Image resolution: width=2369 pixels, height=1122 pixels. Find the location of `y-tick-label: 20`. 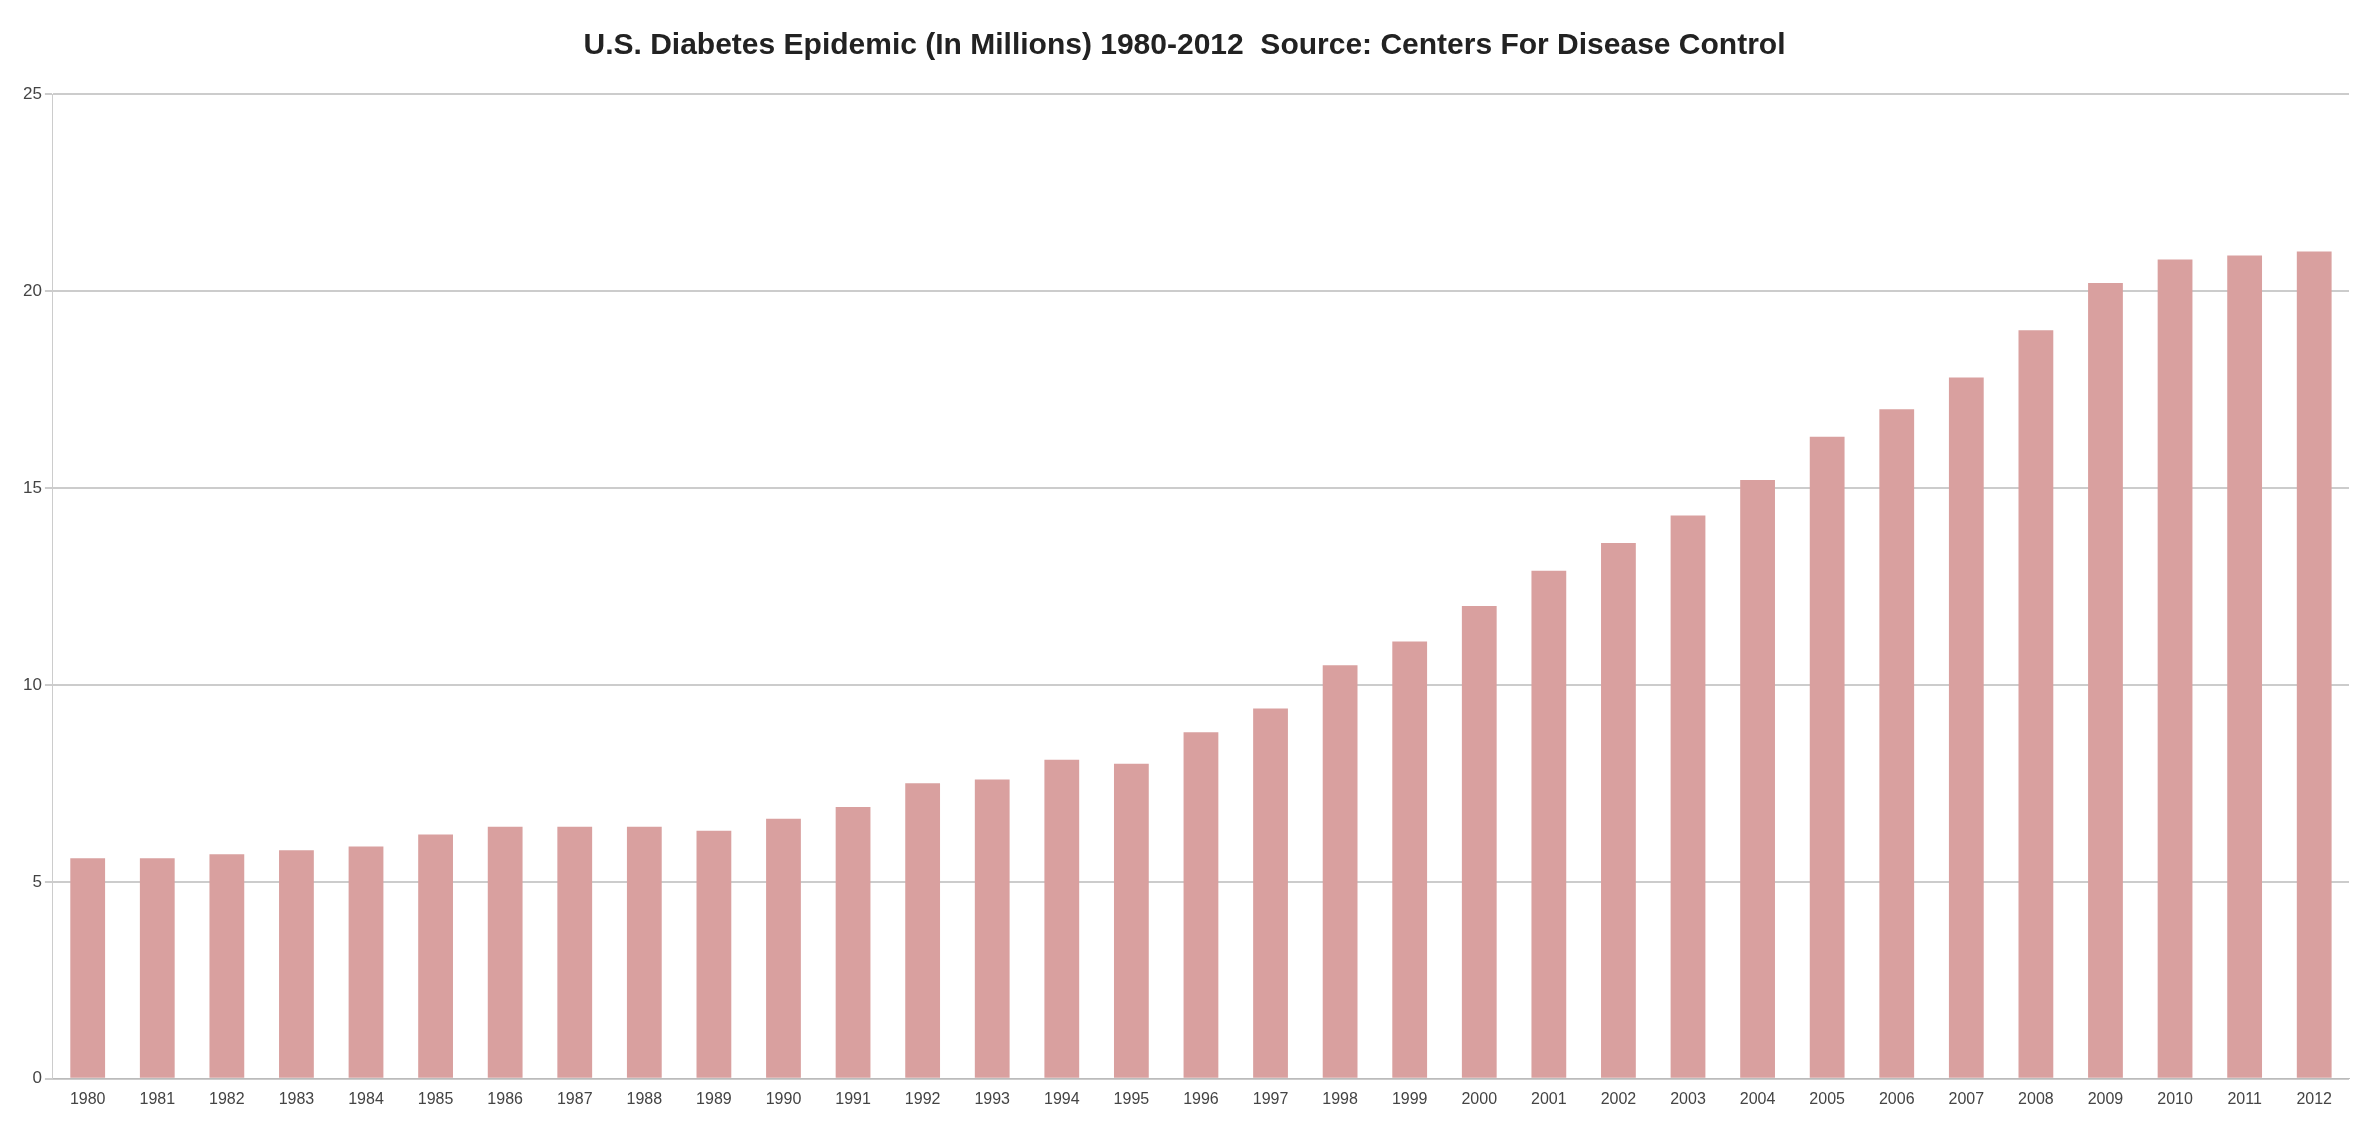

y-tick-label: 20 is located at coordinates (32, 290).